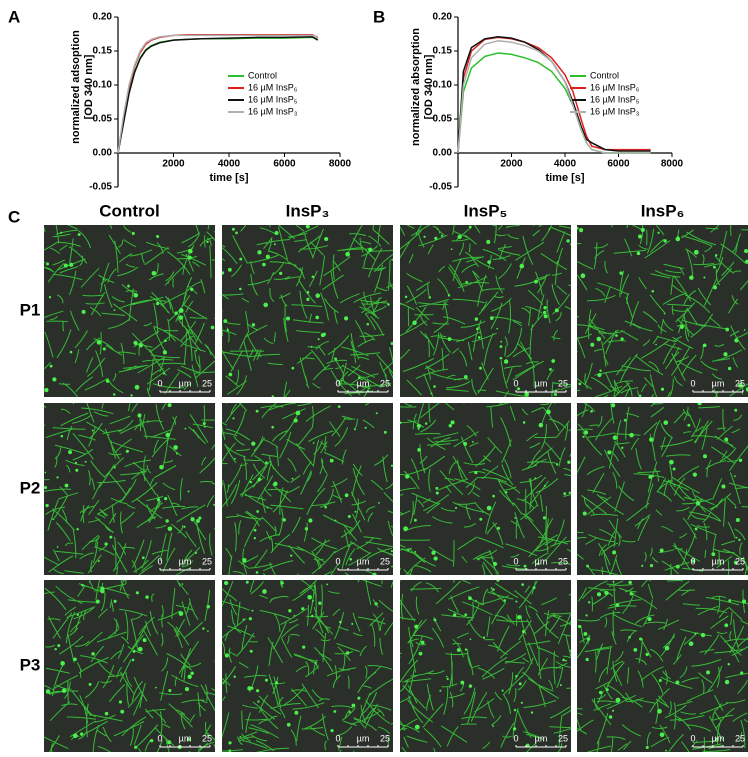 Image resolution: width=748 pixels, height=757 pixels. Describe the element at coordinates (663, 210) in the screenshot. I see `column-header: InsP₆` at that location.